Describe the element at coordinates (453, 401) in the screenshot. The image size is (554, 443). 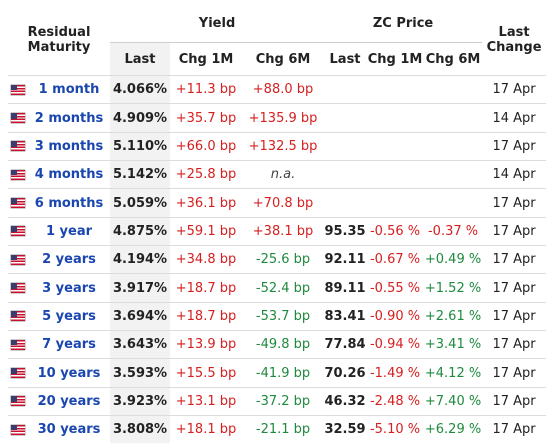
I see `zc-chg6m: +7.40 %` at that location.